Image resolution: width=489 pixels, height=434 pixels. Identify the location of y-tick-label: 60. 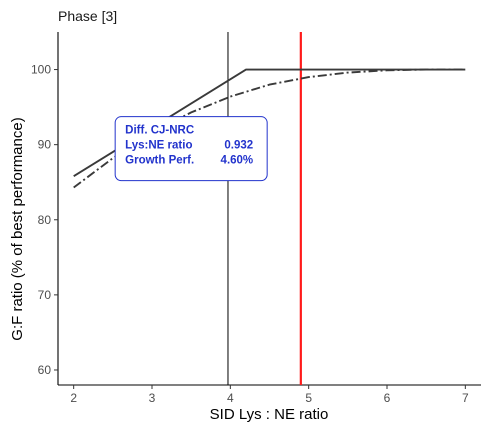
(45, 370).